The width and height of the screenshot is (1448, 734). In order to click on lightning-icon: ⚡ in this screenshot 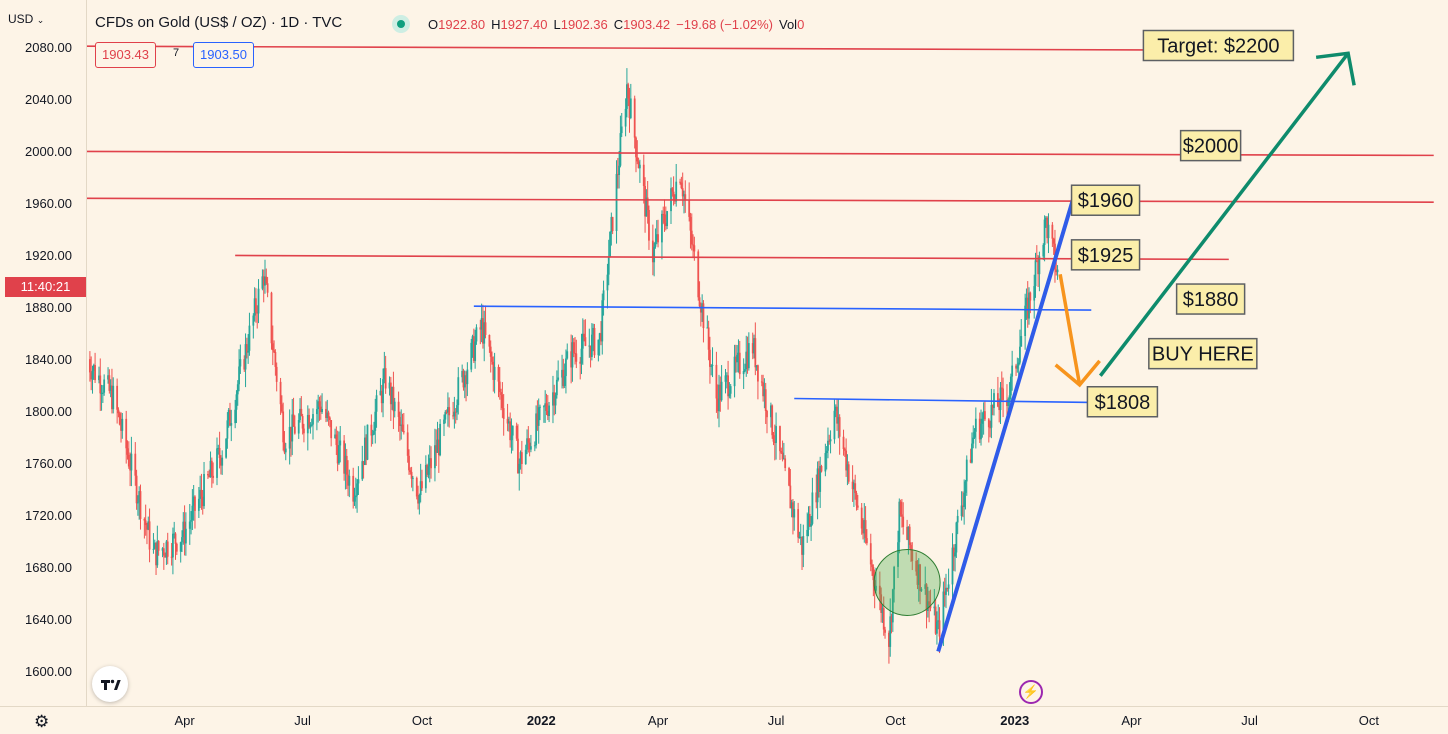, I will do `click(1031, 692)`.